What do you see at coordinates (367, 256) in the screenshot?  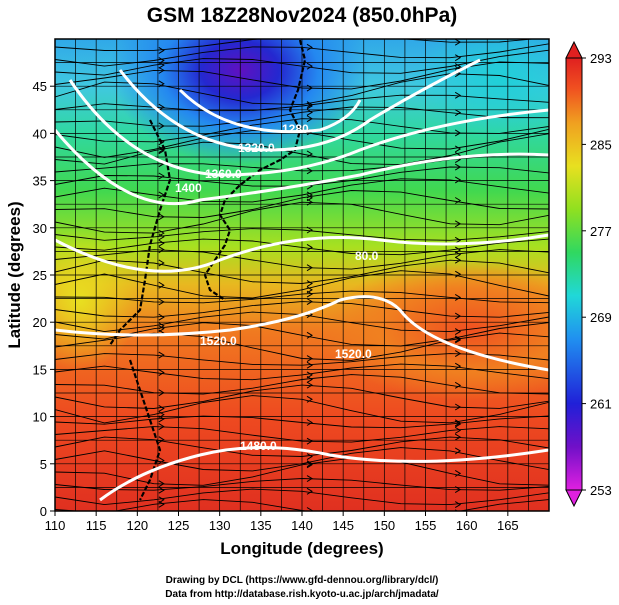 I see `contour-label: 80.0` at bounding box center [367, 256].